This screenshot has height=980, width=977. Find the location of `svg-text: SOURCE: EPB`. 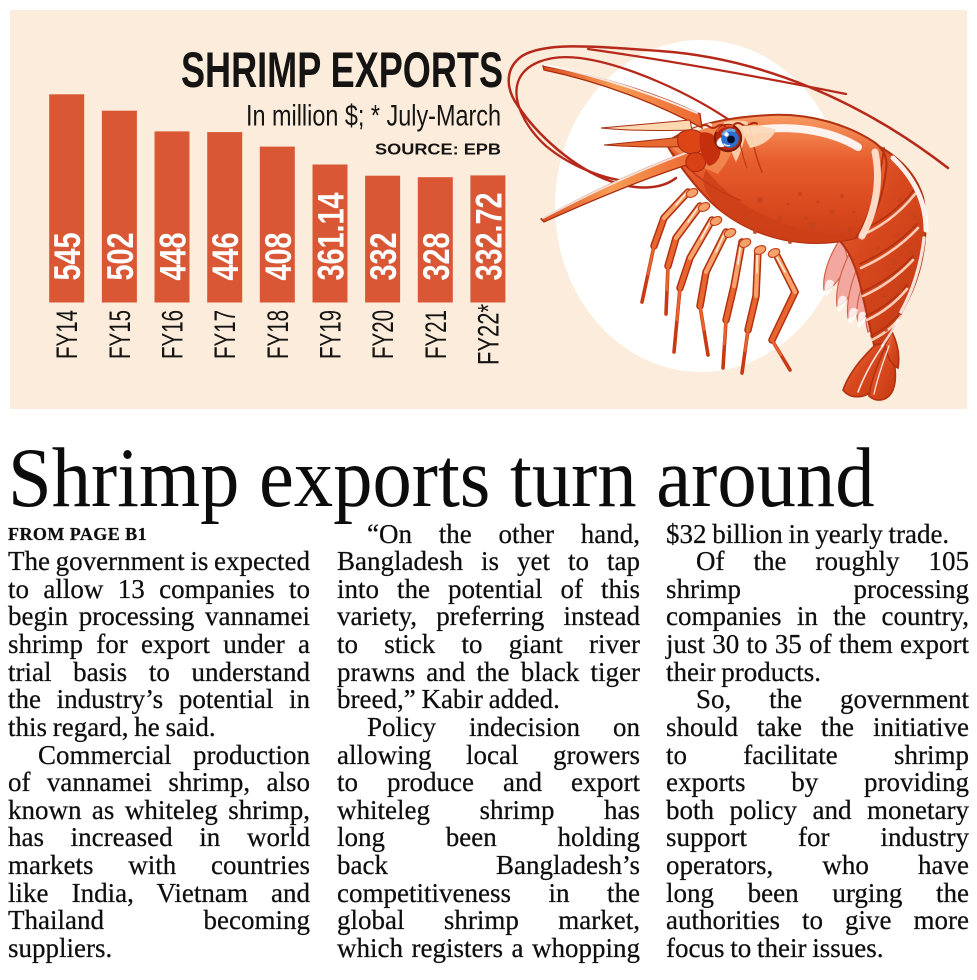

svg-text: SOURCE: EPB is located at coordinates (438, 149).